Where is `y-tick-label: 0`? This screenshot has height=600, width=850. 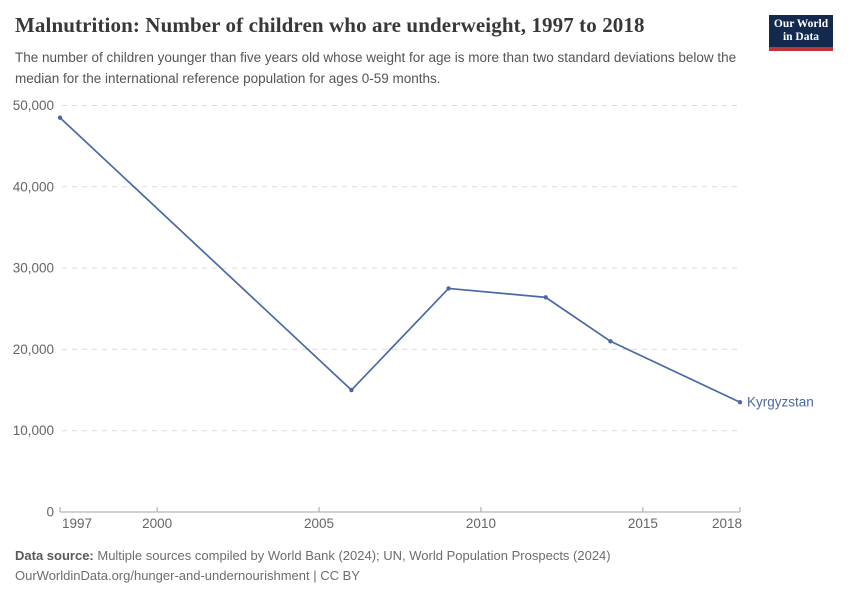
y-tick-label: 0 is located at coordinates (50, 512).